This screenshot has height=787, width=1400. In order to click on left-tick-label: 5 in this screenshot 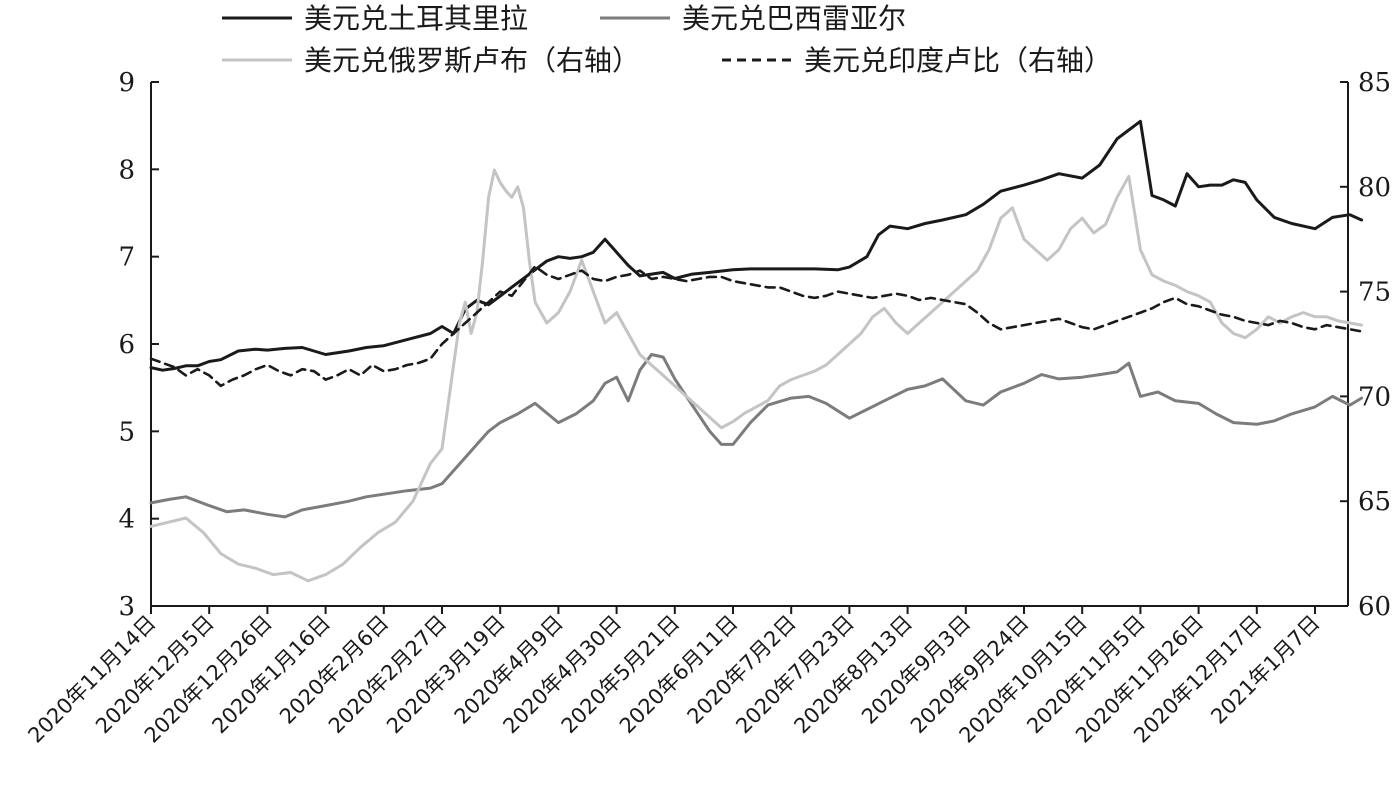, I will do `click(126, 432)`.